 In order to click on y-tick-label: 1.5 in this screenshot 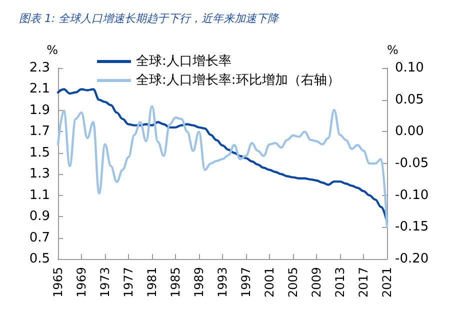, I will do `click(39, 152)`.